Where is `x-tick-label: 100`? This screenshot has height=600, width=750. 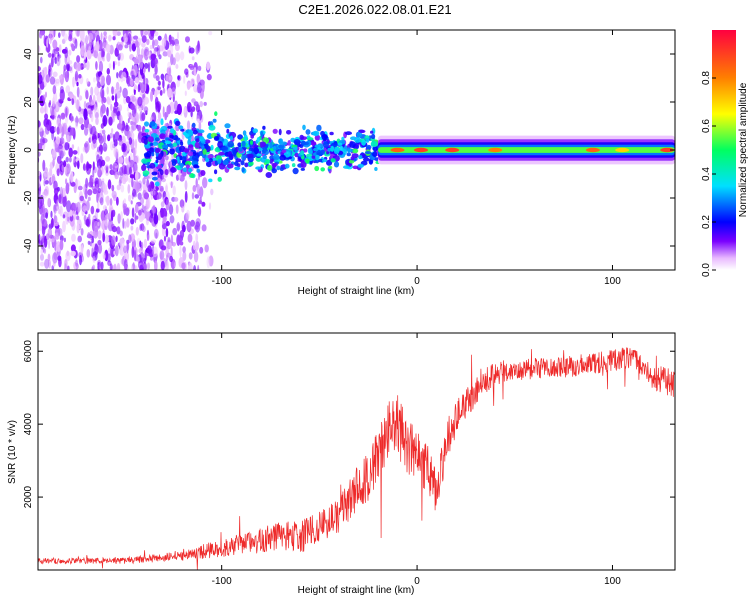 x-tick-label: 100 is located at coordinates (612, 581).